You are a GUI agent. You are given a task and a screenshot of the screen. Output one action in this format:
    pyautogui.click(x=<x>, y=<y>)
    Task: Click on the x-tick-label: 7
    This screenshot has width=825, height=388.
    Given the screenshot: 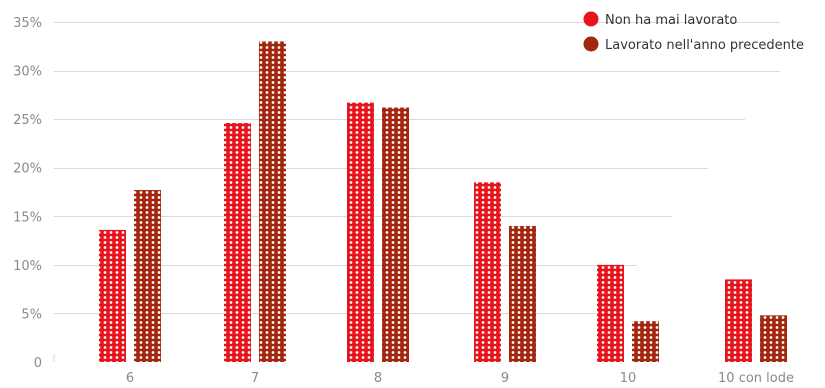 What is the action you would take?
    pyautogui.click(x=255, y=378)
    